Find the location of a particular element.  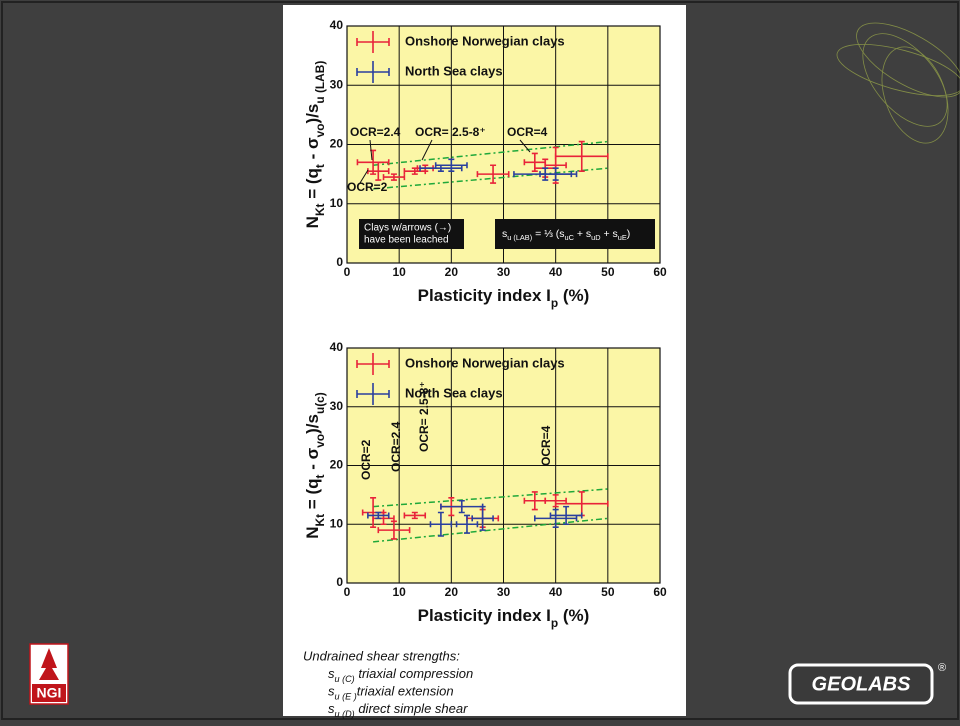

text-part: uD is located at coordinates (595, 237).